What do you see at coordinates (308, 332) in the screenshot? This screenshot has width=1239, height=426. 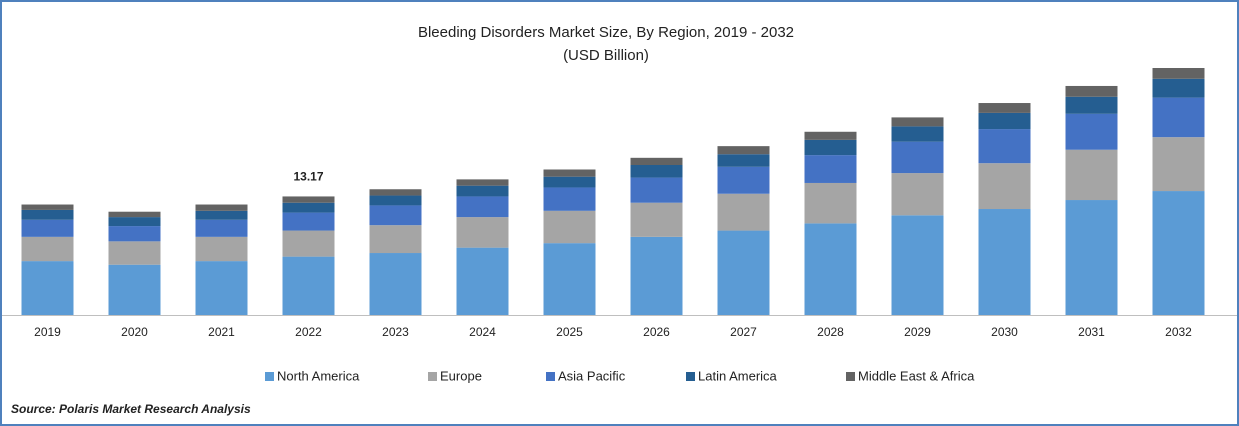 I see `x-tick-label: 2022` at bounding box center [308, 332].